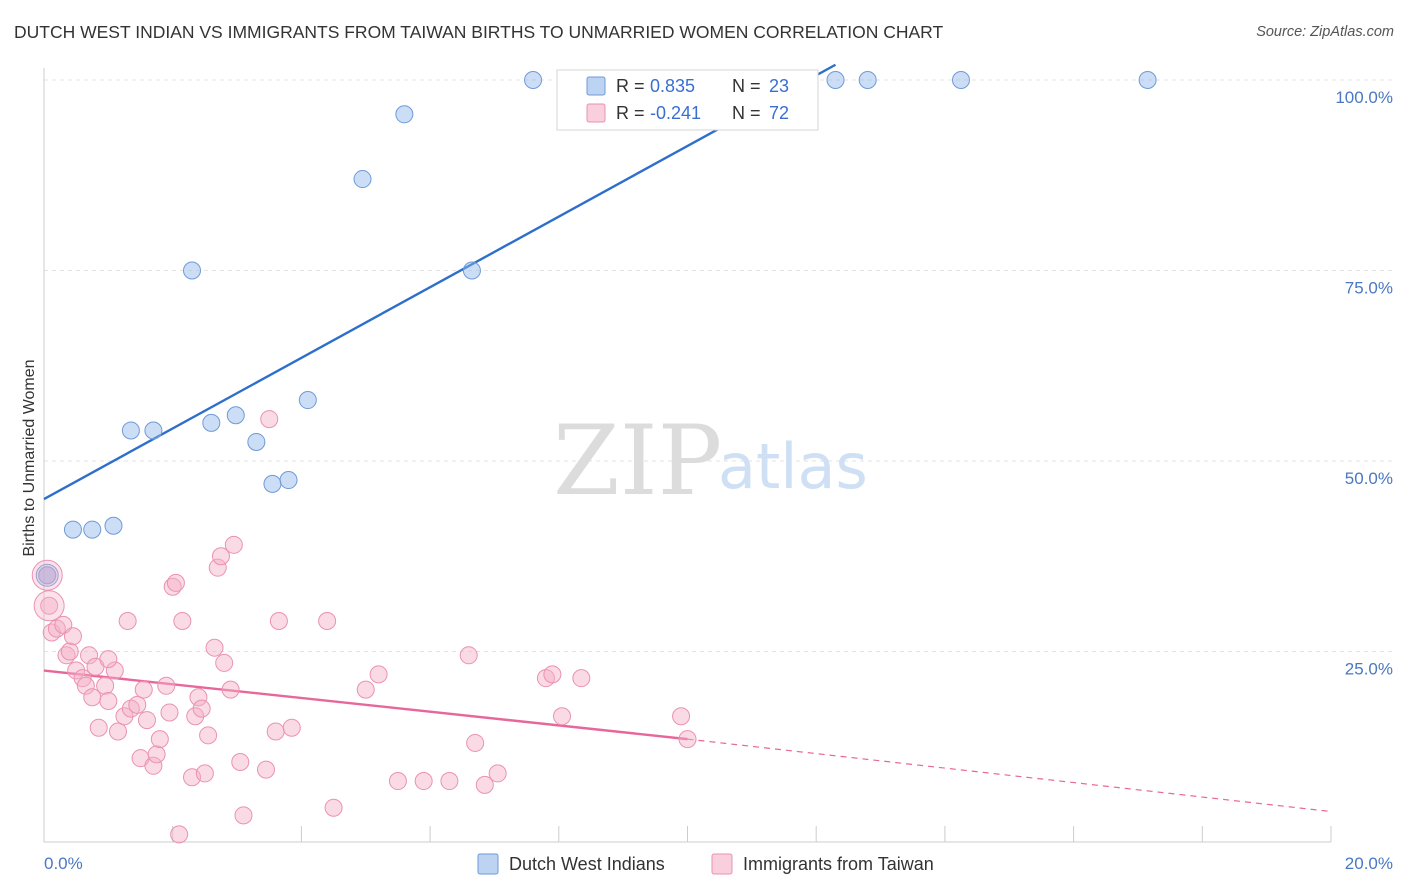  What do you see at coordinates (630, 113) in the screenshot?
I see `legend-r-label-1: R =` at bounding box center [630, 113].